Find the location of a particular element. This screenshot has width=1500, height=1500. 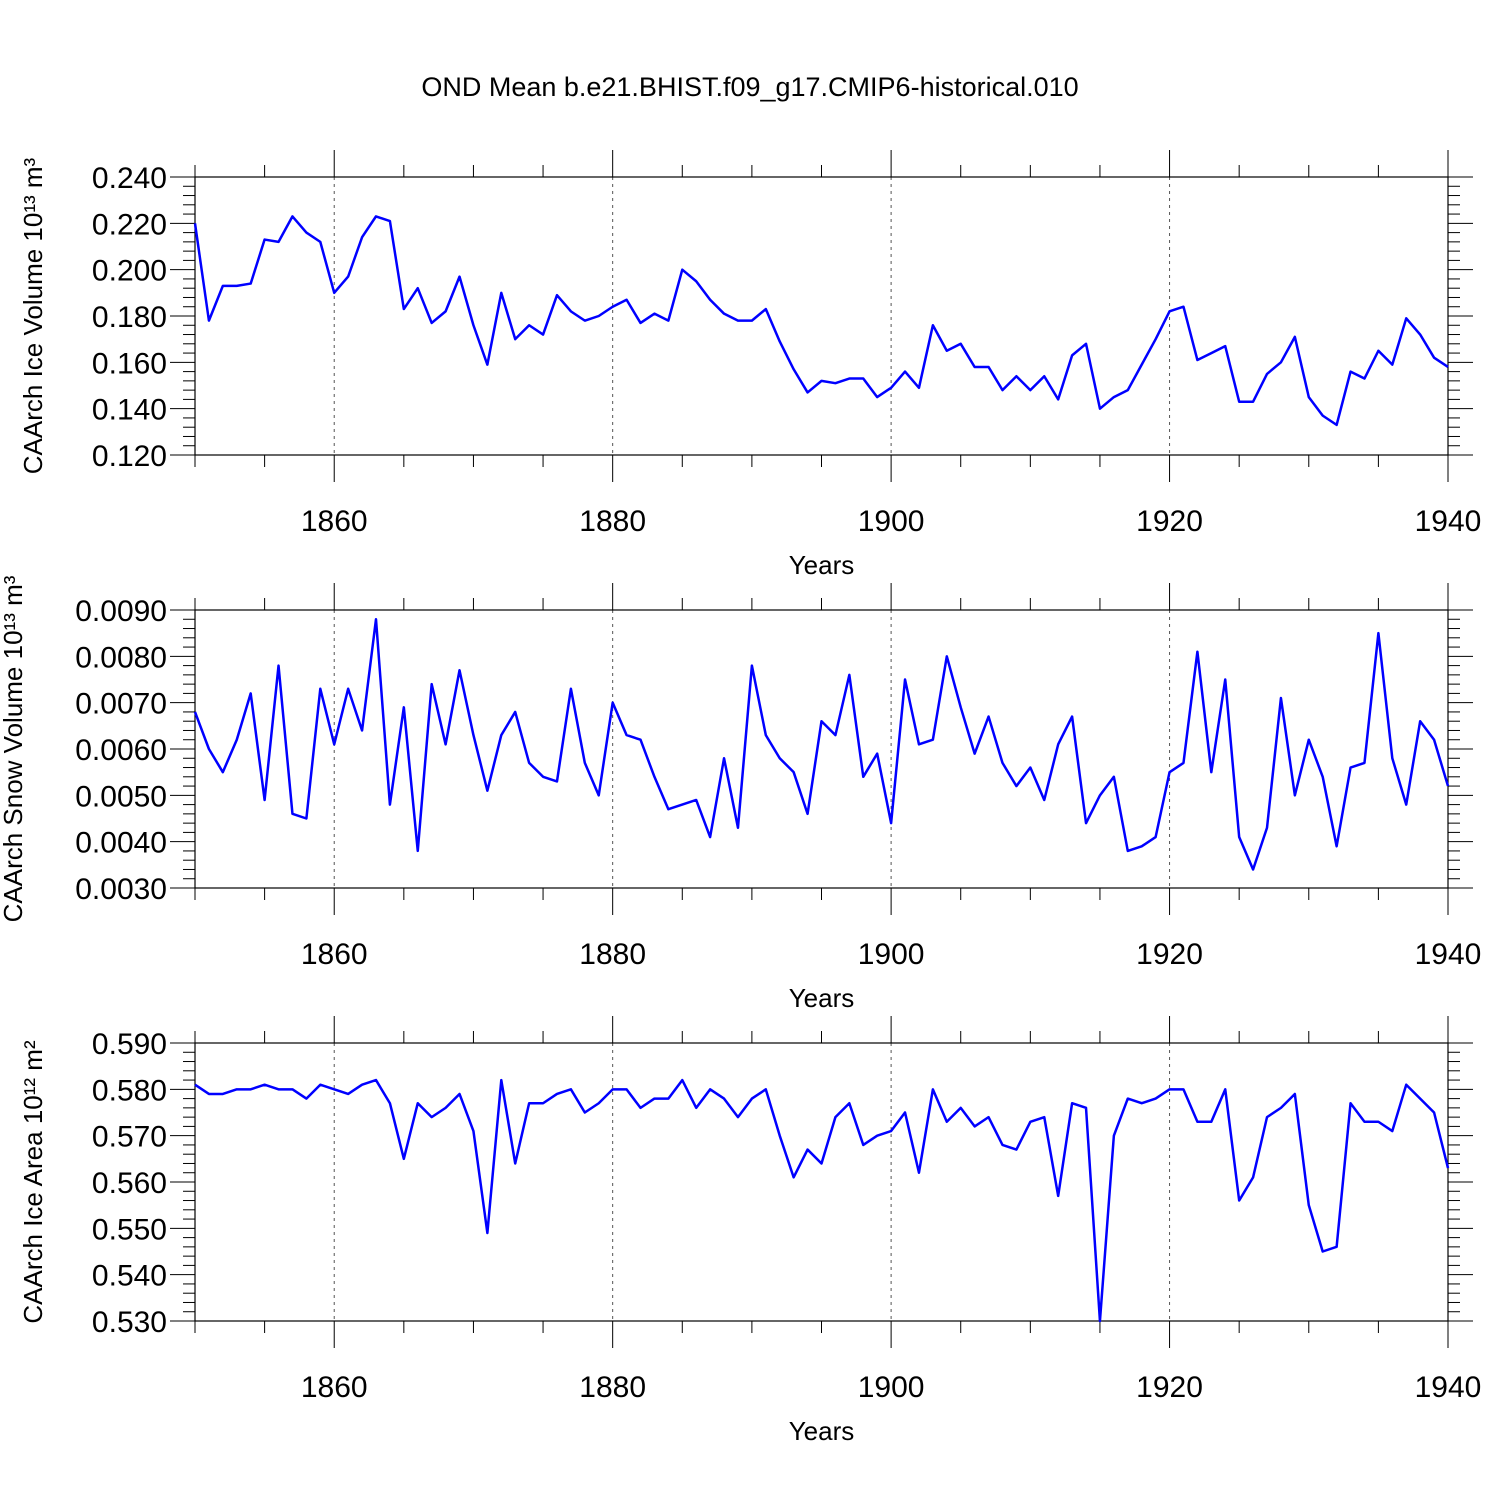

y-tick-label: 0.0060 is located at coordinates (121, 750).